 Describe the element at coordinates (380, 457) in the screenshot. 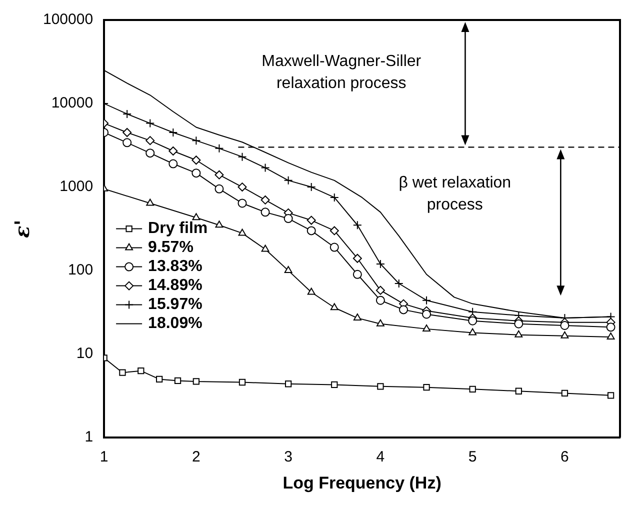

I see `x-tick-label: 4` at that location.